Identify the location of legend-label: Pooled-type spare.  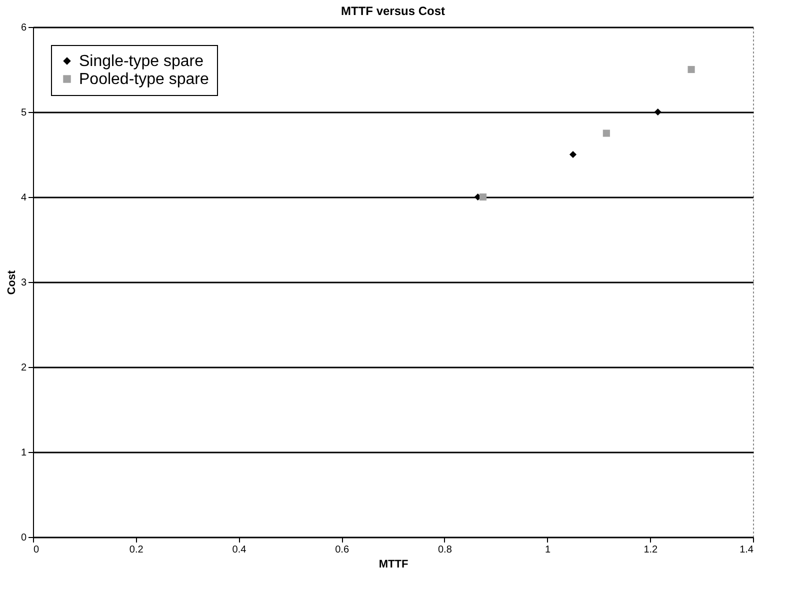
(144, 79).